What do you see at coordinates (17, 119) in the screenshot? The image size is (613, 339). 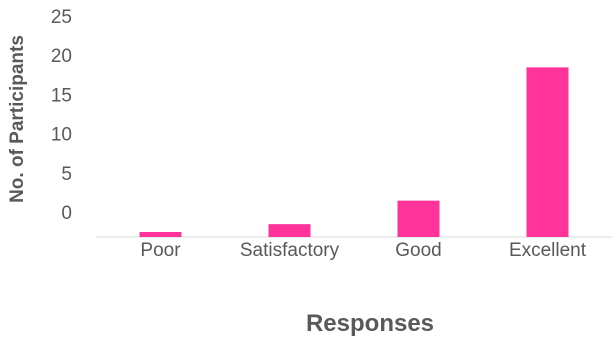 I see `y-axis-title: No. of Participants` at bounding box center [17, 119].